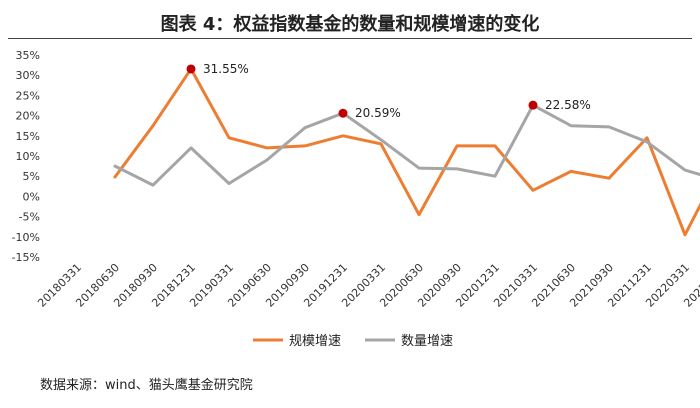 The image size is (700, 408). I want to click on y-axis-labels: 35% 30% 25% 20% 15% 10% 5% 0% -5% -10% -15%, so click(26, 156).